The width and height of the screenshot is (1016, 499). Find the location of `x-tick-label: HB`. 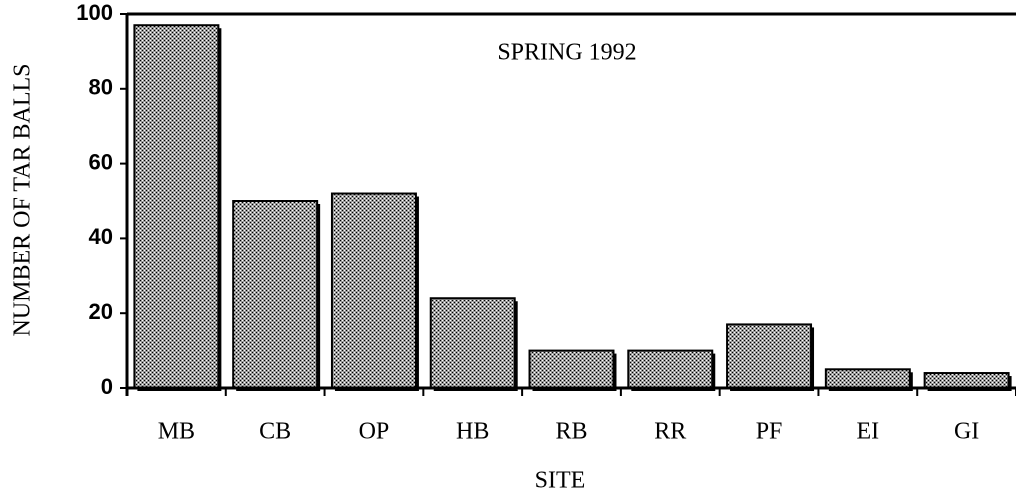

x-tick-label: HB is located at coordinates (472, 432).